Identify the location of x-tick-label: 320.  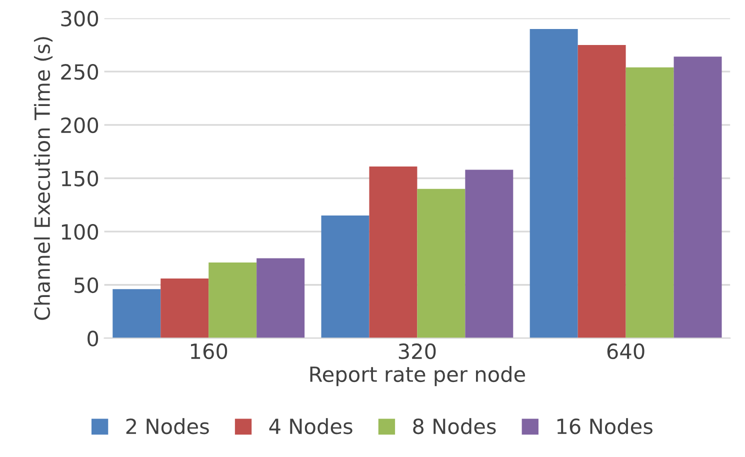
(417, 351).